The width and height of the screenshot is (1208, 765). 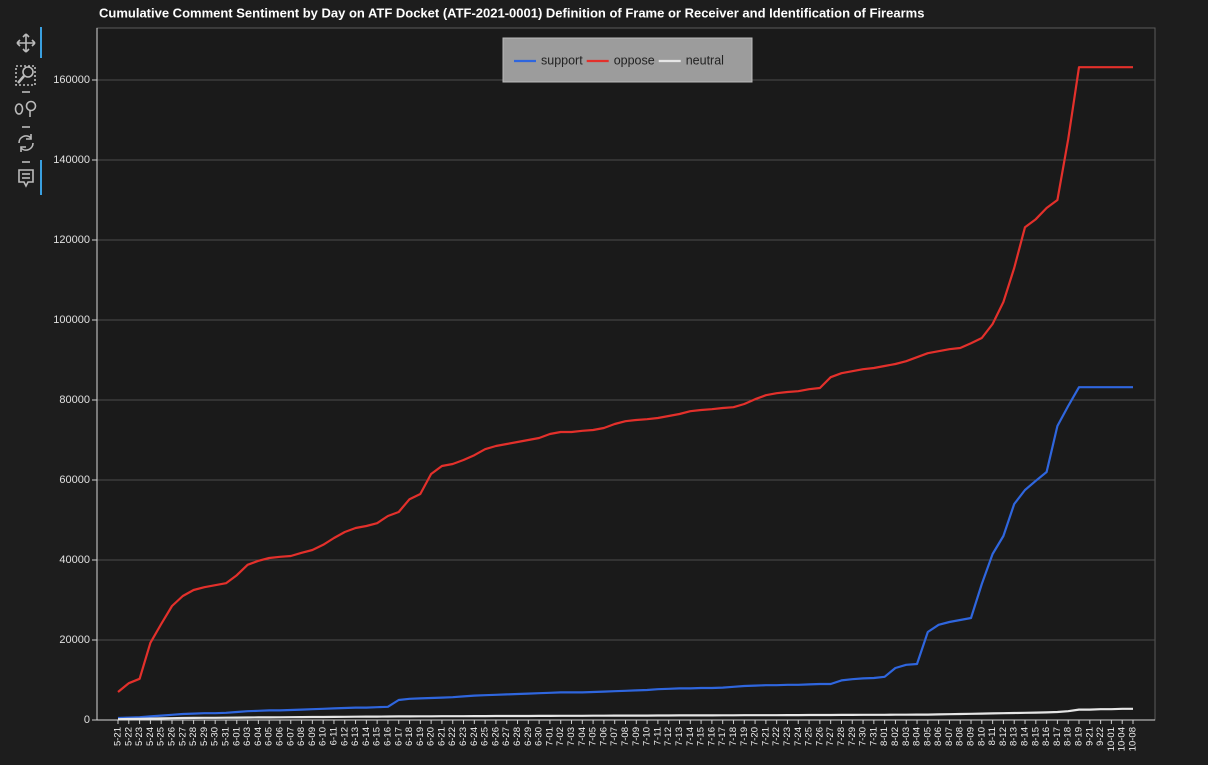 I want to click on x-tick-label: 6-25, so click(x=485, y=736).